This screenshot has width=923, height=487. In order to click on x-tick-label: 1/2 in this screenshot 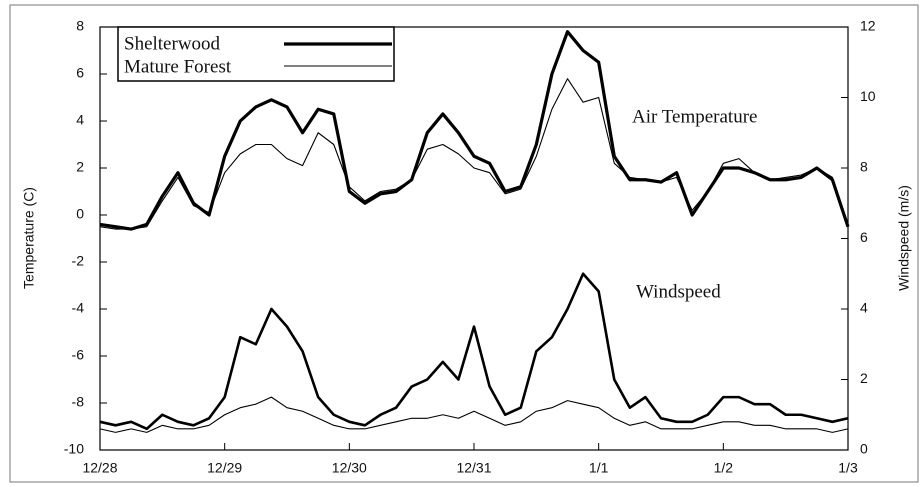, I will do `click(724, 468)`.